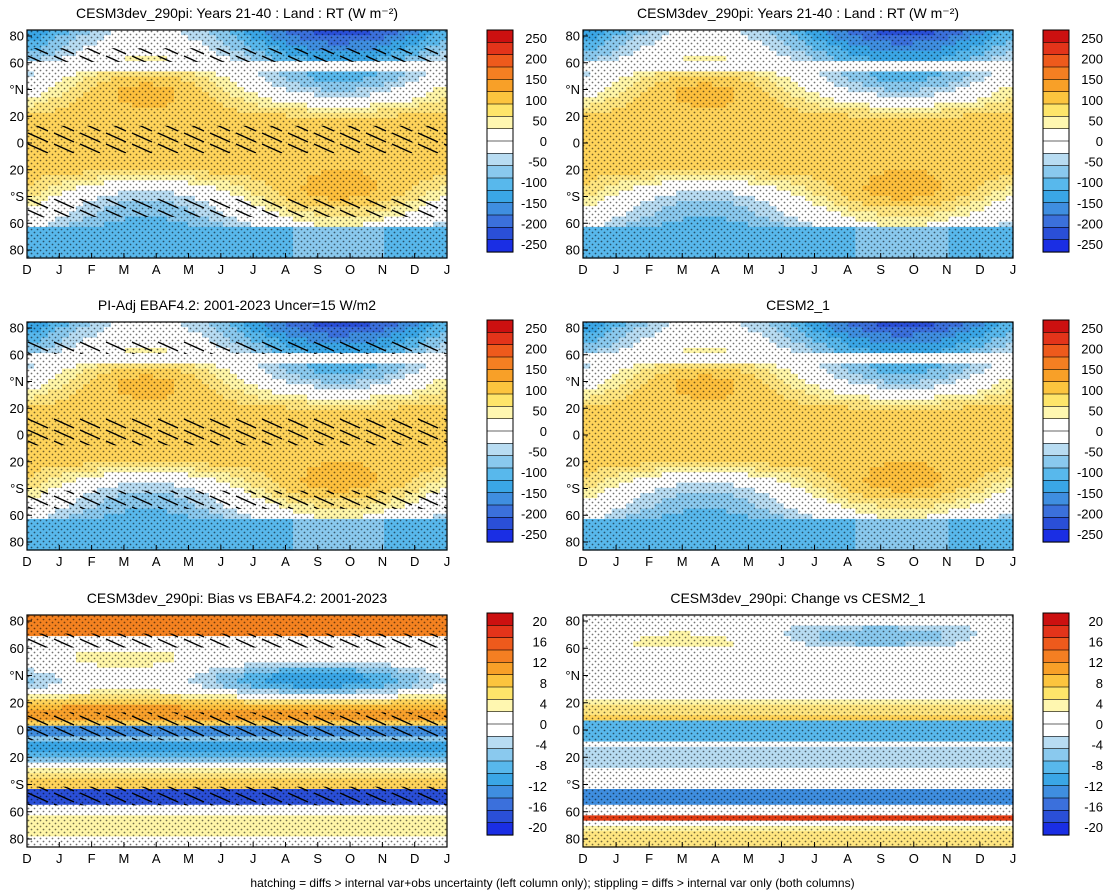 The height and width of the screenshot is (895, 1105). Describe the element at coordinates (543, 141) in the screenshot. I see `colorbar-label: 0` at that location.